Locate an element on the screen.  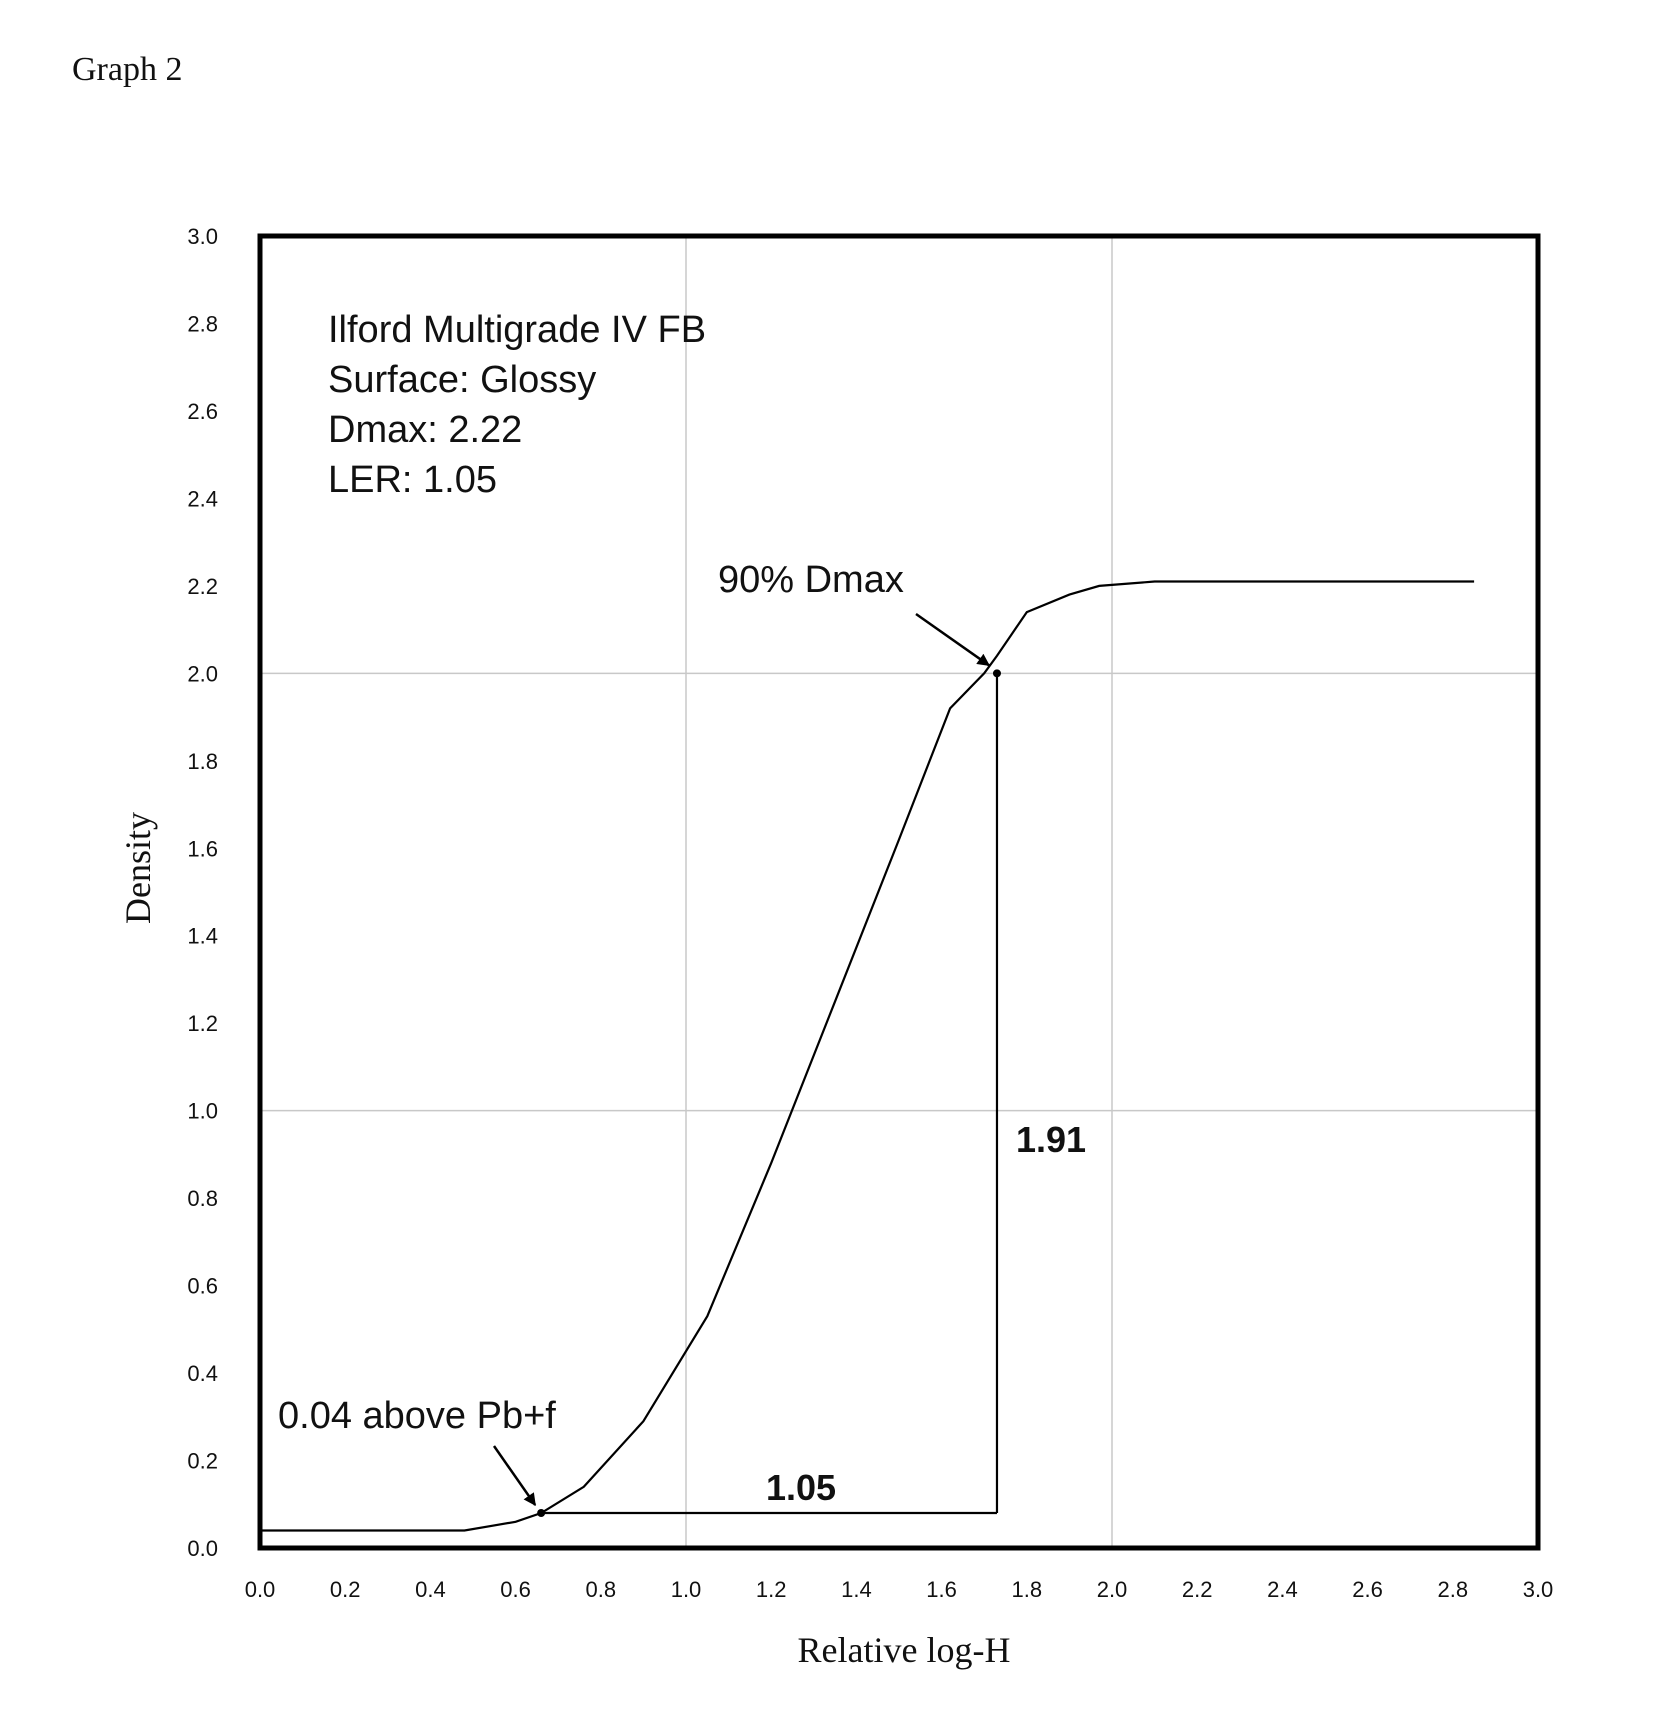
y-tick-label: 1.6 is located at coordinates (202, 848).